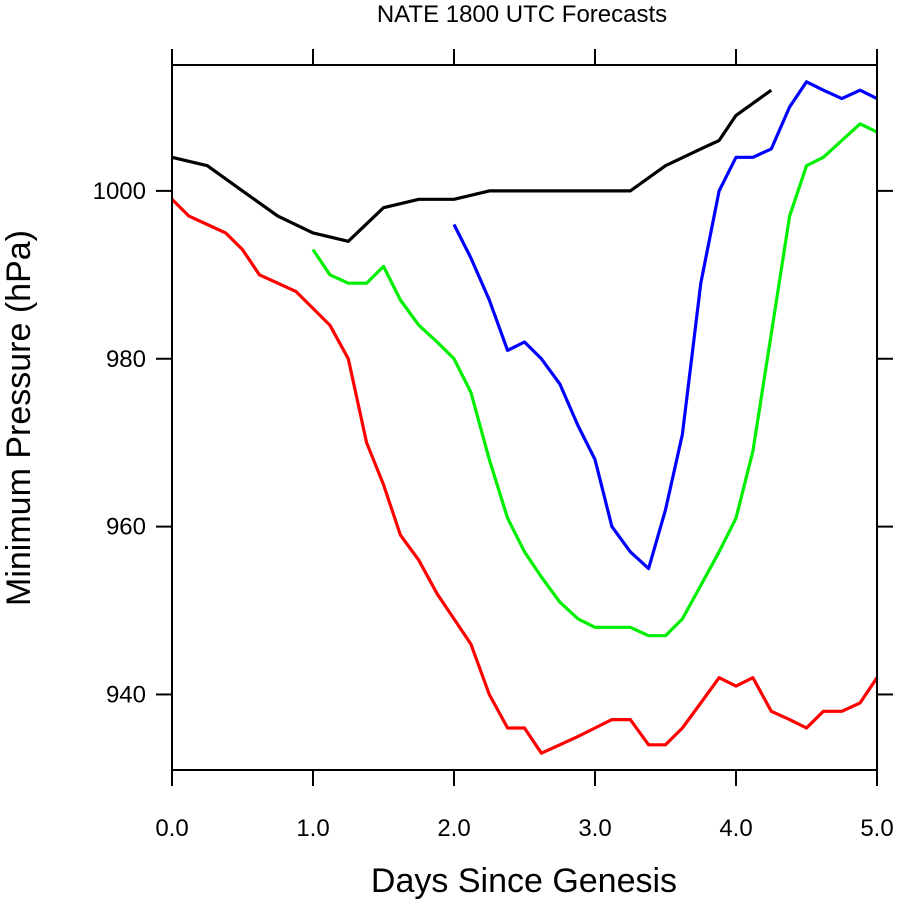 The image size is (899, 900). What do you see at coordinates (453, 828) in the screenshot?
I see `x-tick-label-2: 2.0` at bounding box center [453, 828].